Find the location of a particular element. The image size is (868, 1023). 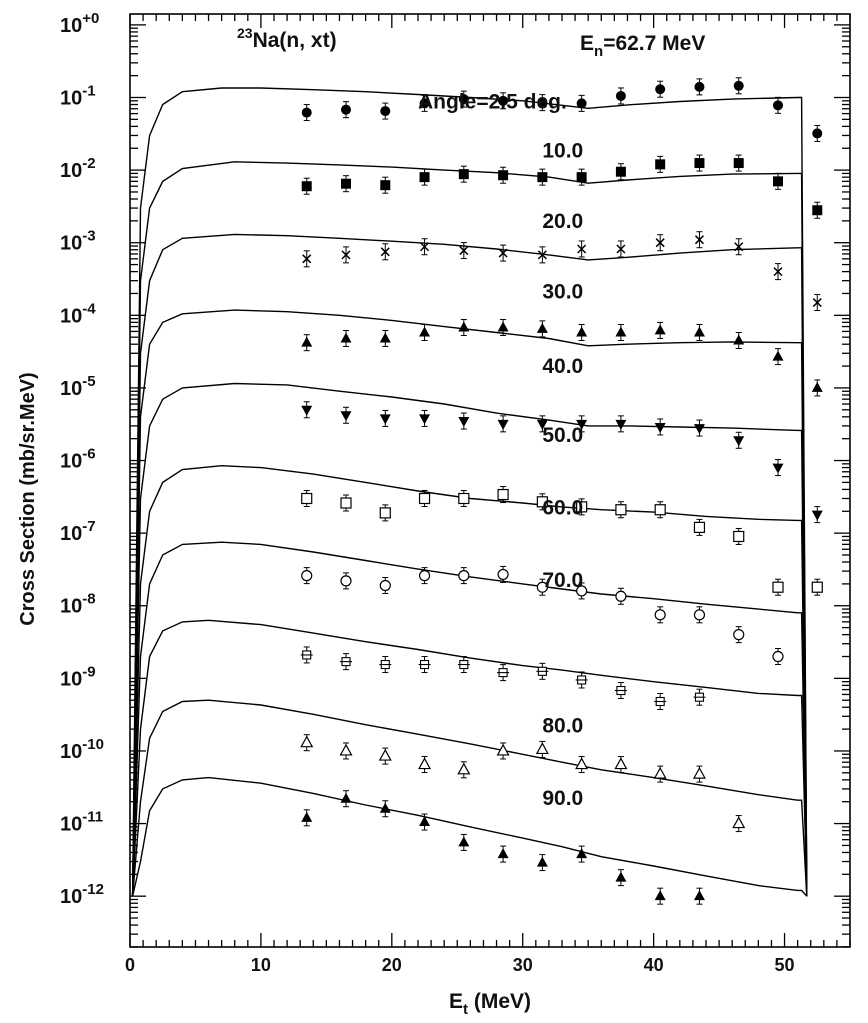

y-tick-label: 10+0 is located at coordinates (79, 23).